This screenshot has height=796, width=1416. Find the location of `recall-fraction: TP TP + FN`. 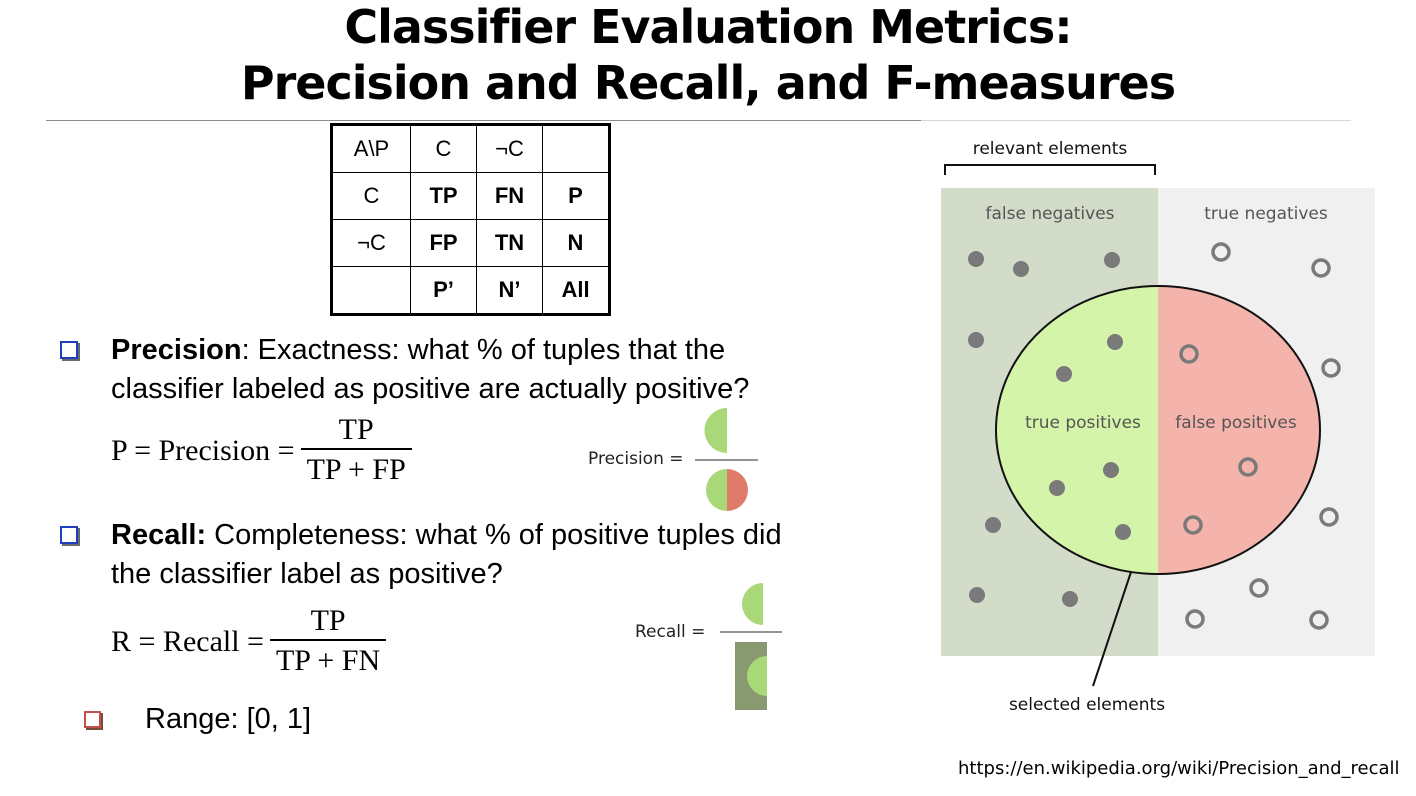

recall-fraction: TP TP + FN is located at coordinates (328, 642).